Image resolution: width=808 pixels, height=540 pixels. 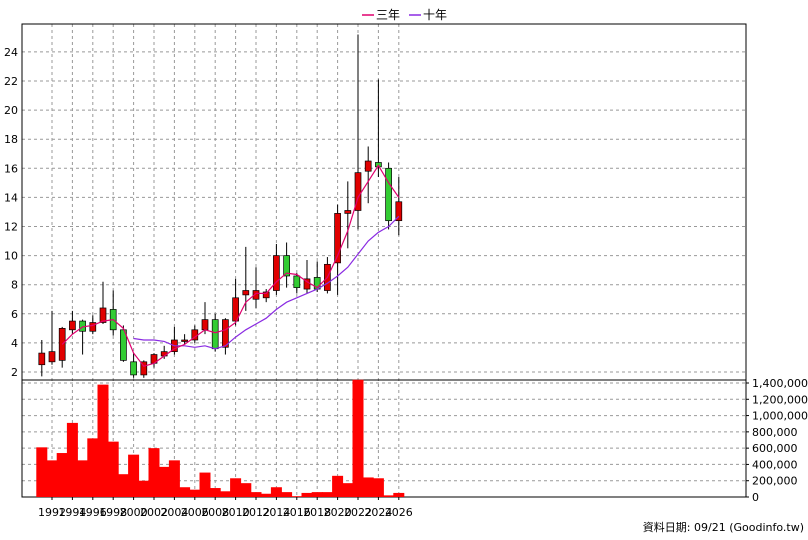 I want to click on price-tick-label: 14, so click(x=11, y=197).